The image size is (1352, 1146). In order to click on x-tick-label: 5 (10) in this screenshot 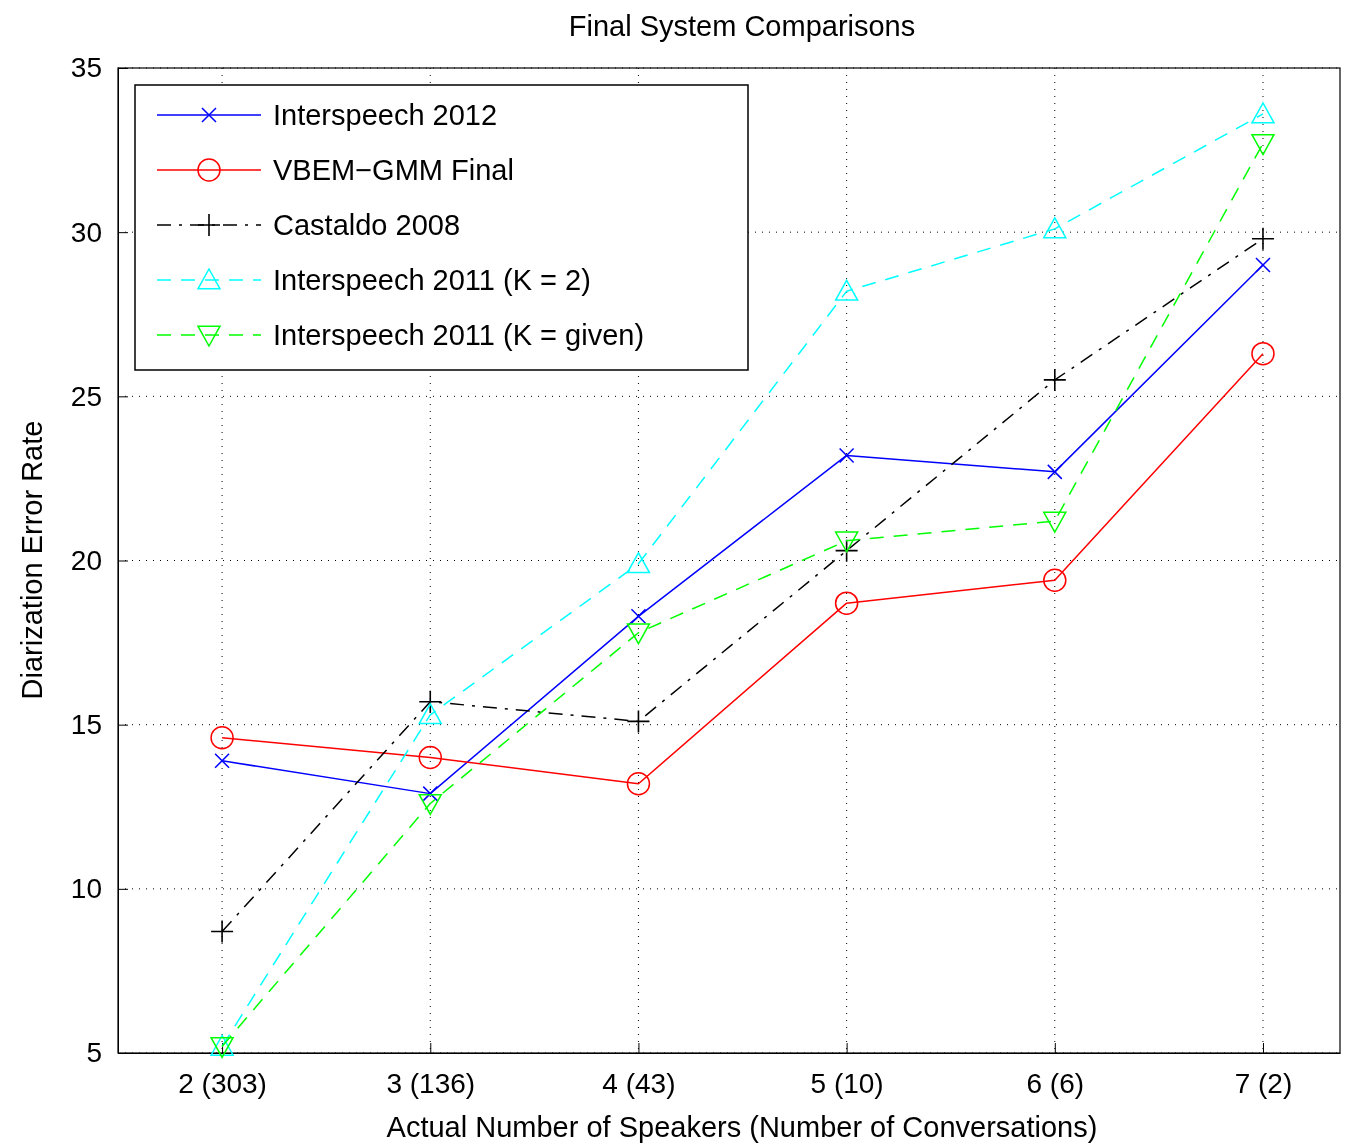, I will do `click(847, 1083)`.